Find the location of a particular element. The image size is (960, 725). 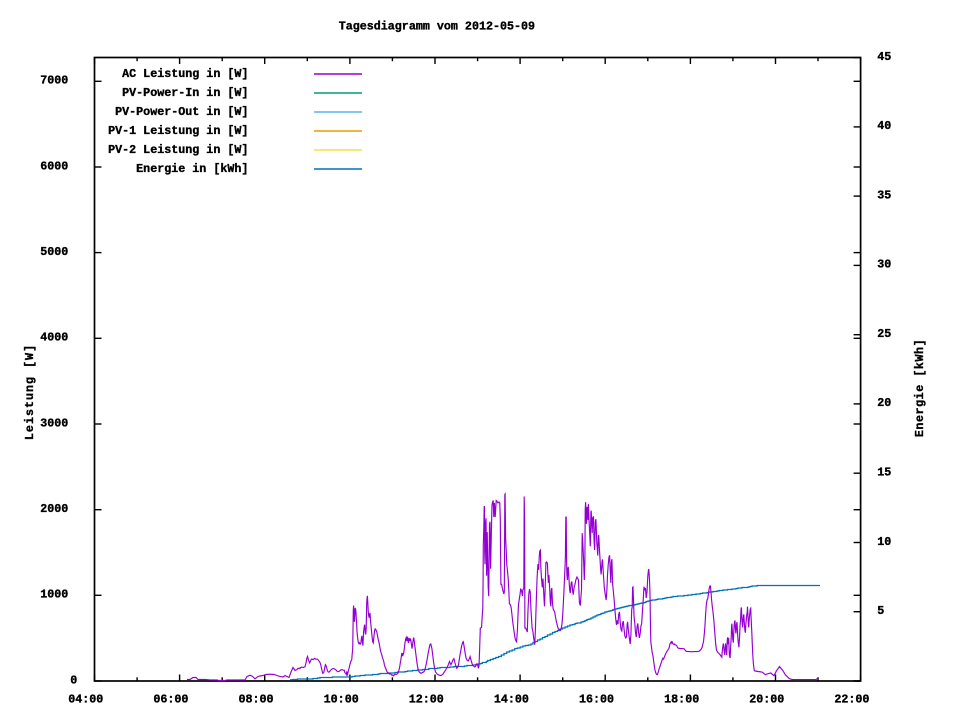

svg-text: 10 is located at coordinates (884, 542).